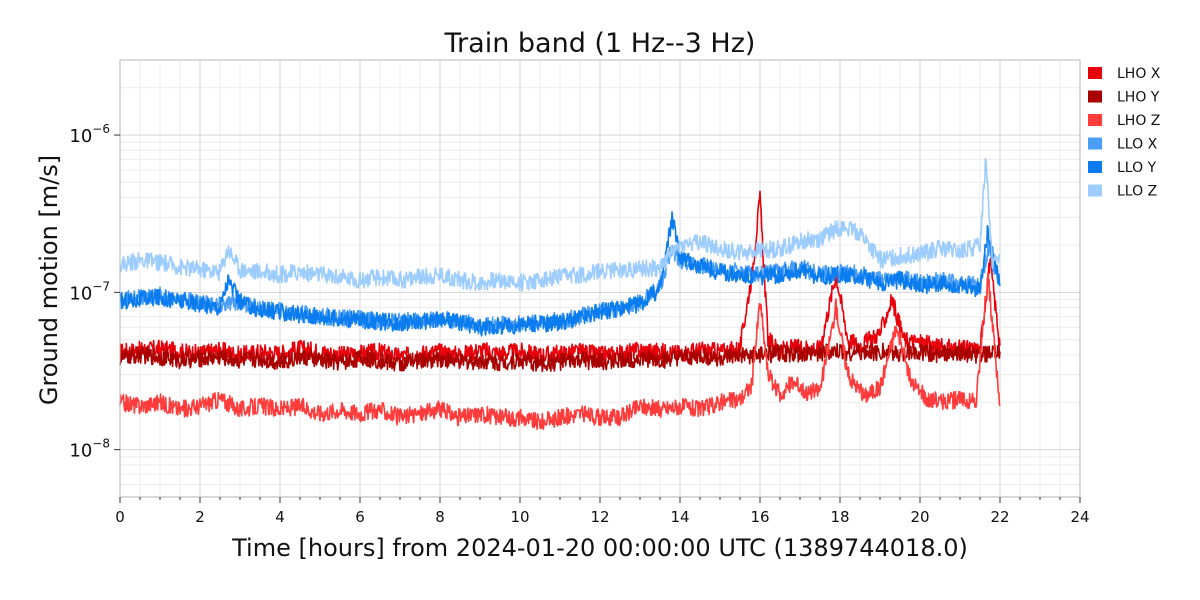 This screenshot has height=600, width=1200. What do you see at coordinates (519, 517) in the screenshot?
I see `x-tick-label: 10` at bounding box center [519, 517].